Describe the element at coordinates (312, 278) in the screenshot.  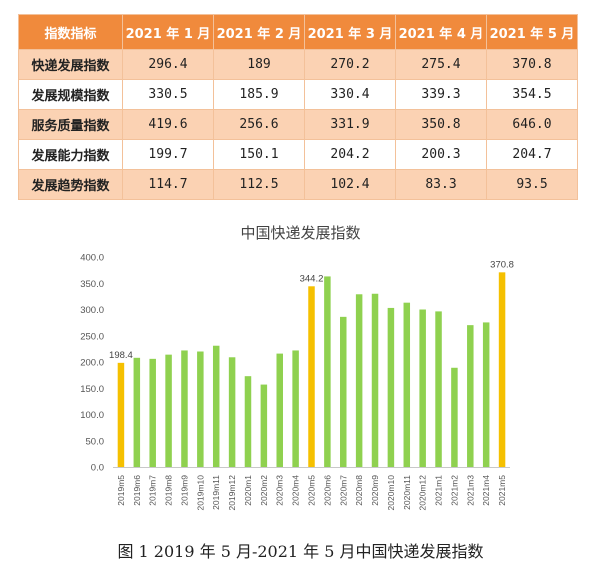
I see `data-label: 344.2` at that location.